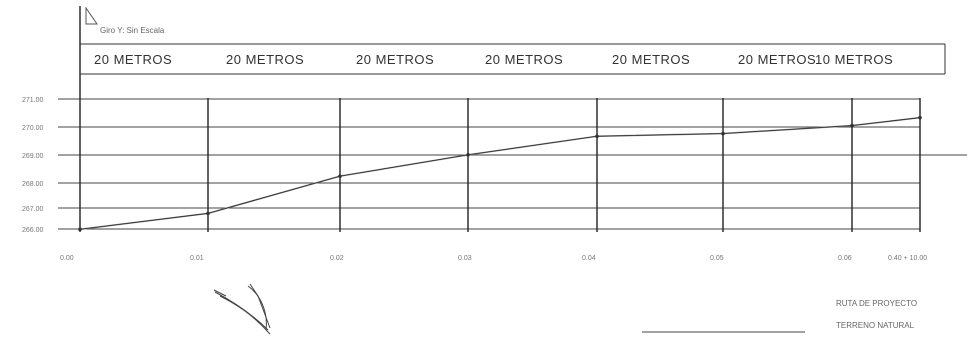 The height and width of the screenshot is (342, 967). Describe the element at coordinates (854, 59) in the screenshot. I see `segment-label: 10 METROS` at that location.